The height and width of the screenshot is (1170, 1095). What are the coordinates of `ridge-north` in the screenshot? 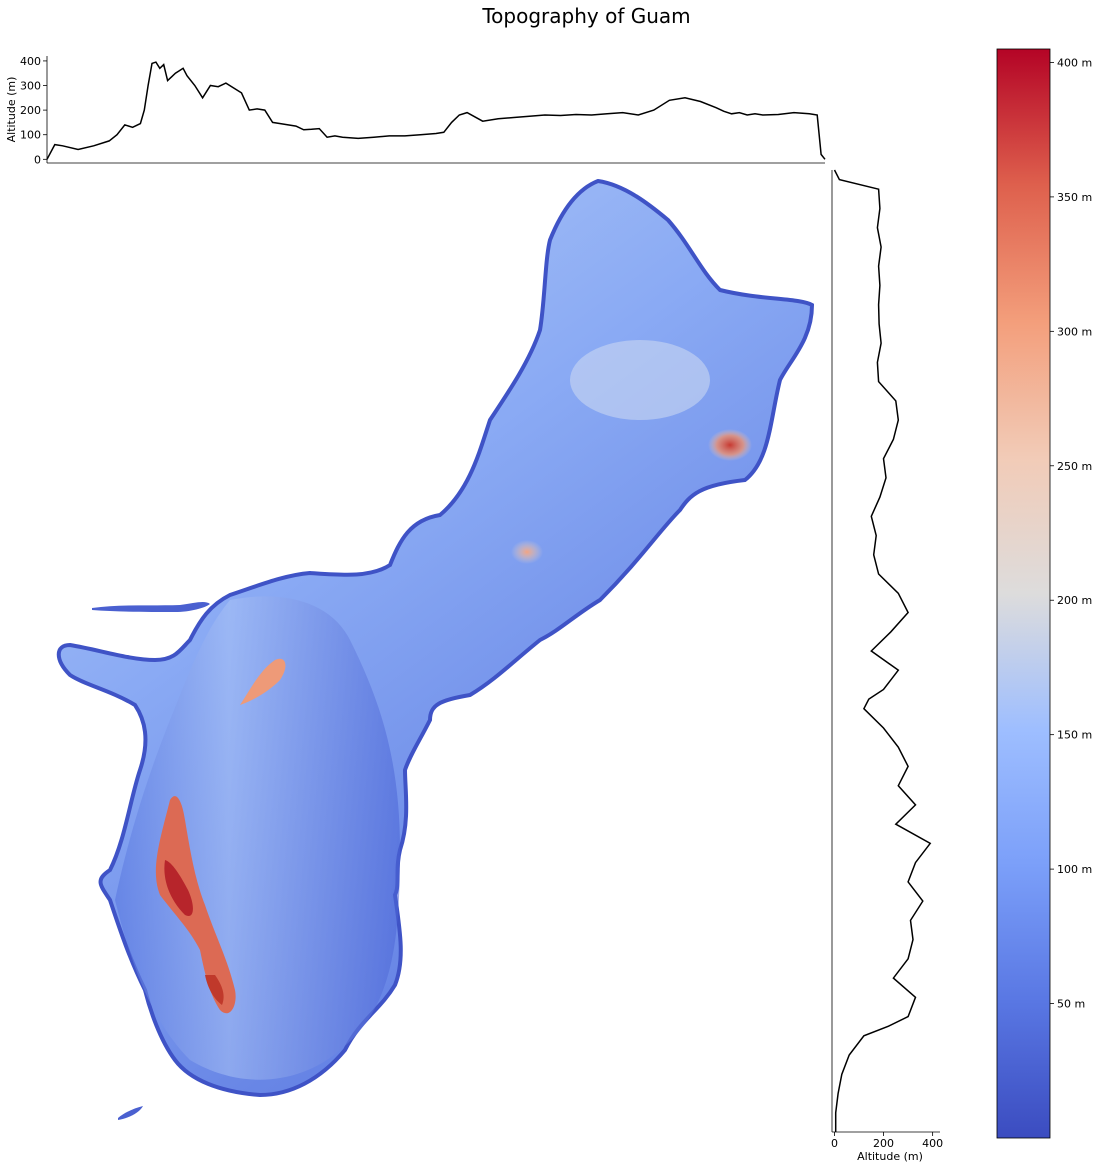 It's located at (263, 681).